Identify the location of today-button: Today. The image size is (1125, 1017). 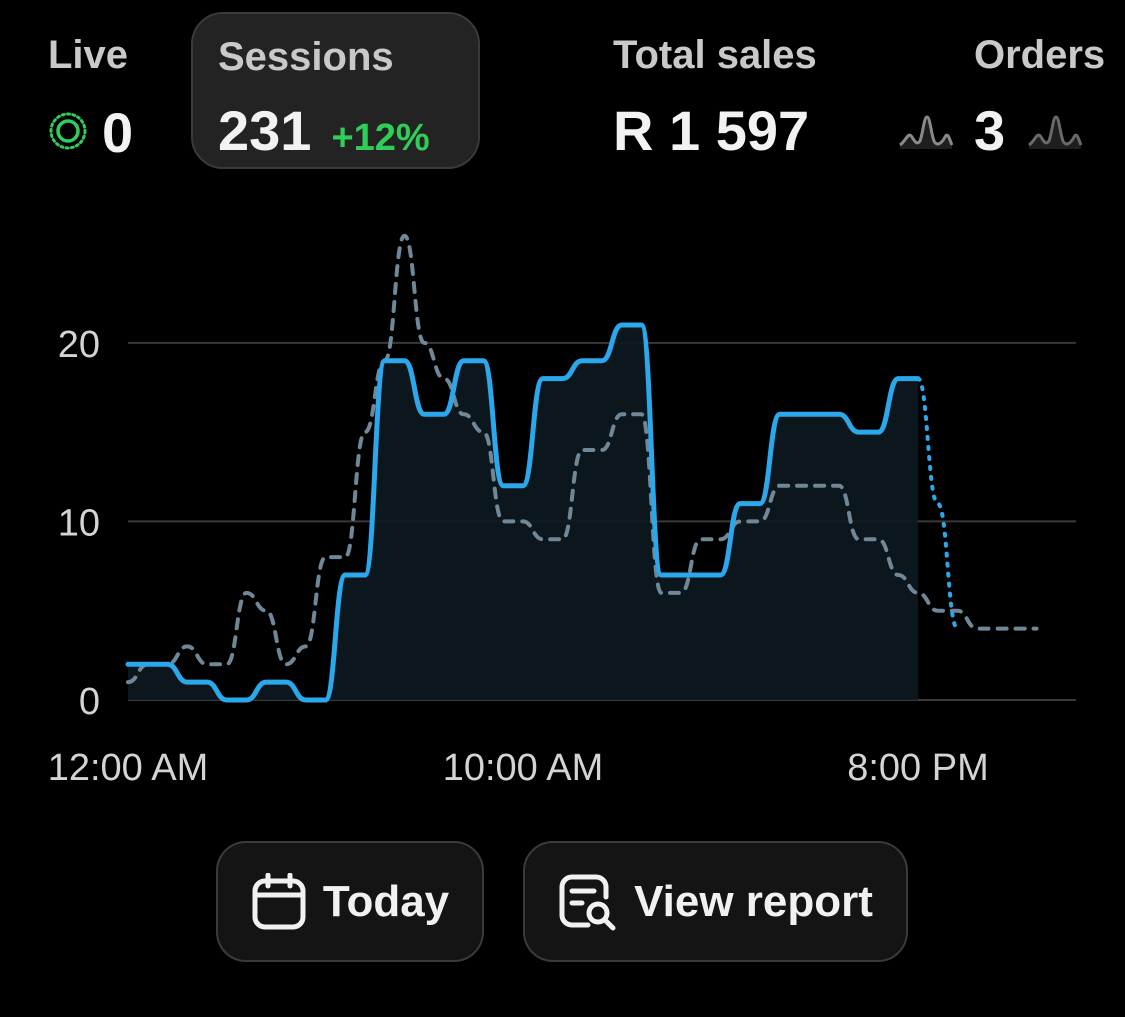
(350, 901).